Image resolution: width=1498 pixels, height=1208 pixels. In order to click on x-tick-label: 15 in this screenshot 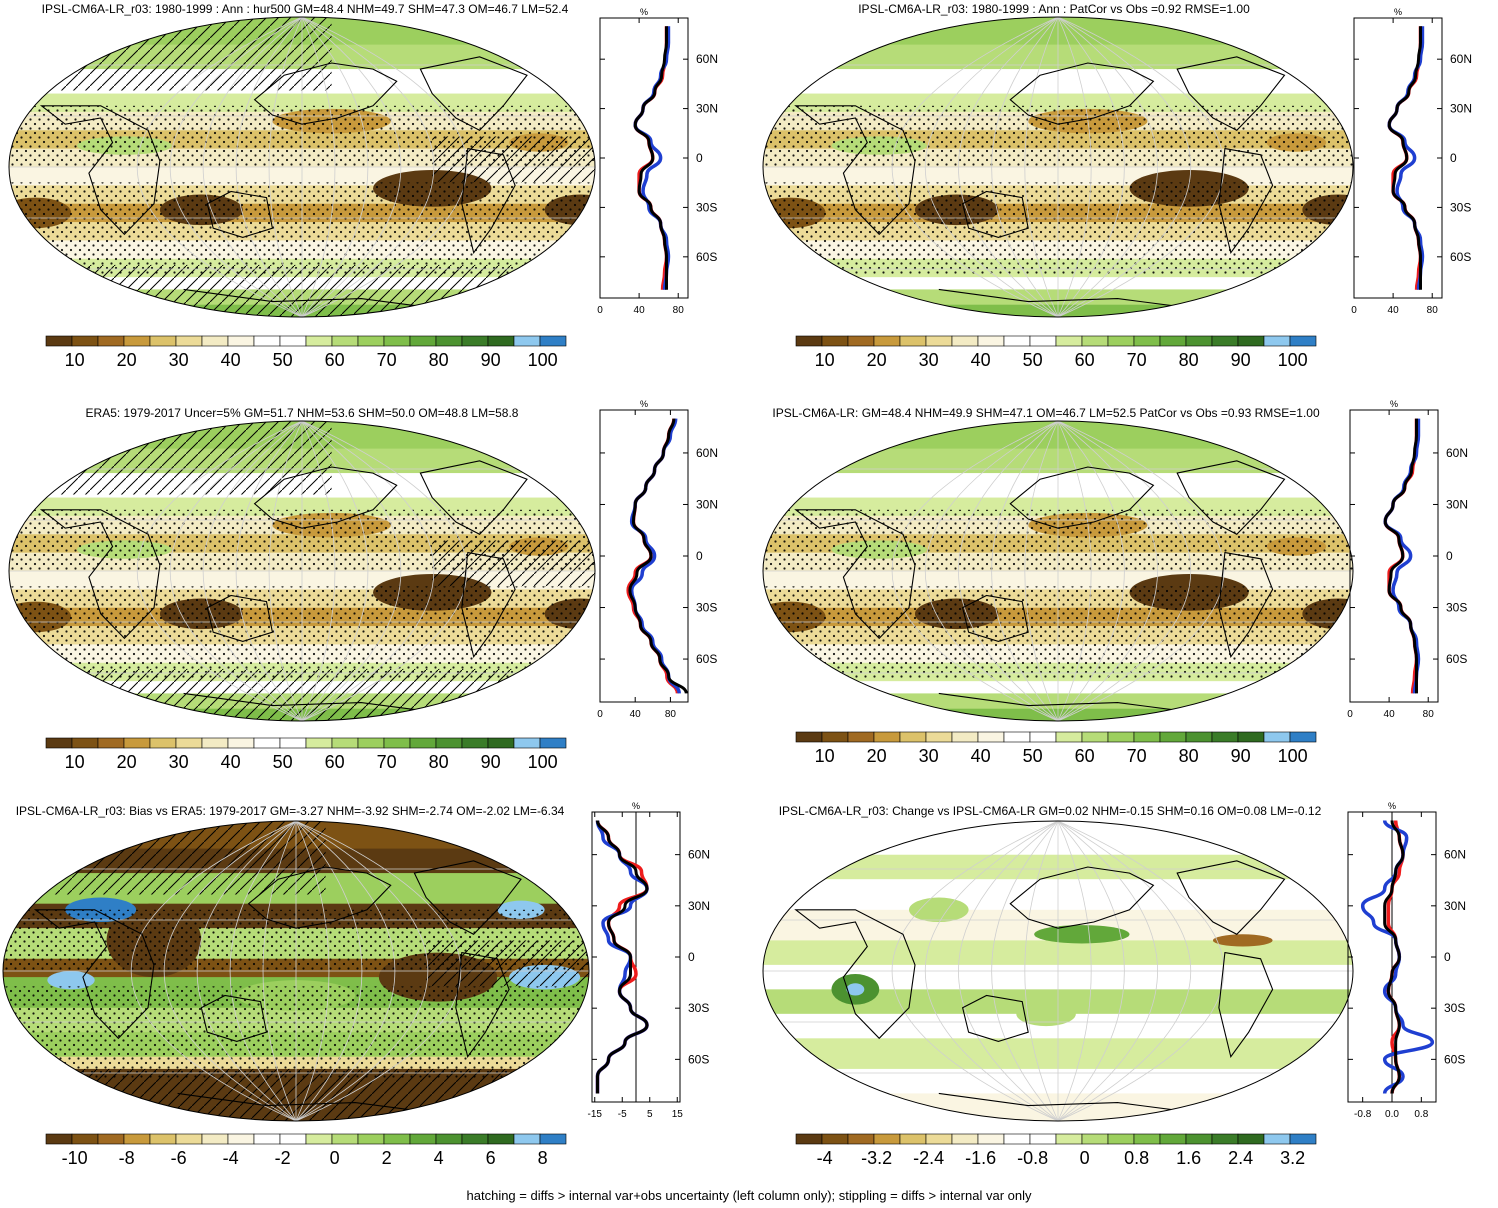, I will do `click(678, 1114)`.